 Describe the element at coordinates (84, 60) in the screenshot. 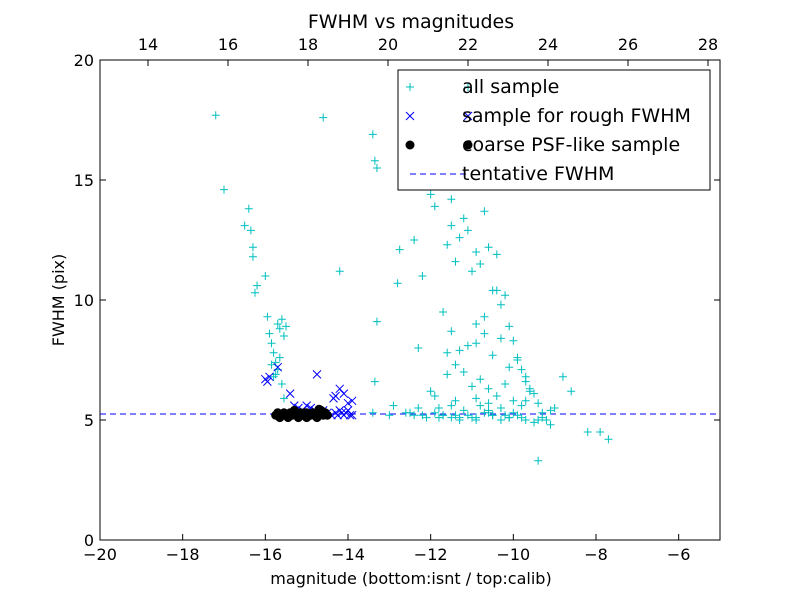

I see `y-tick-label: 20` at that location.